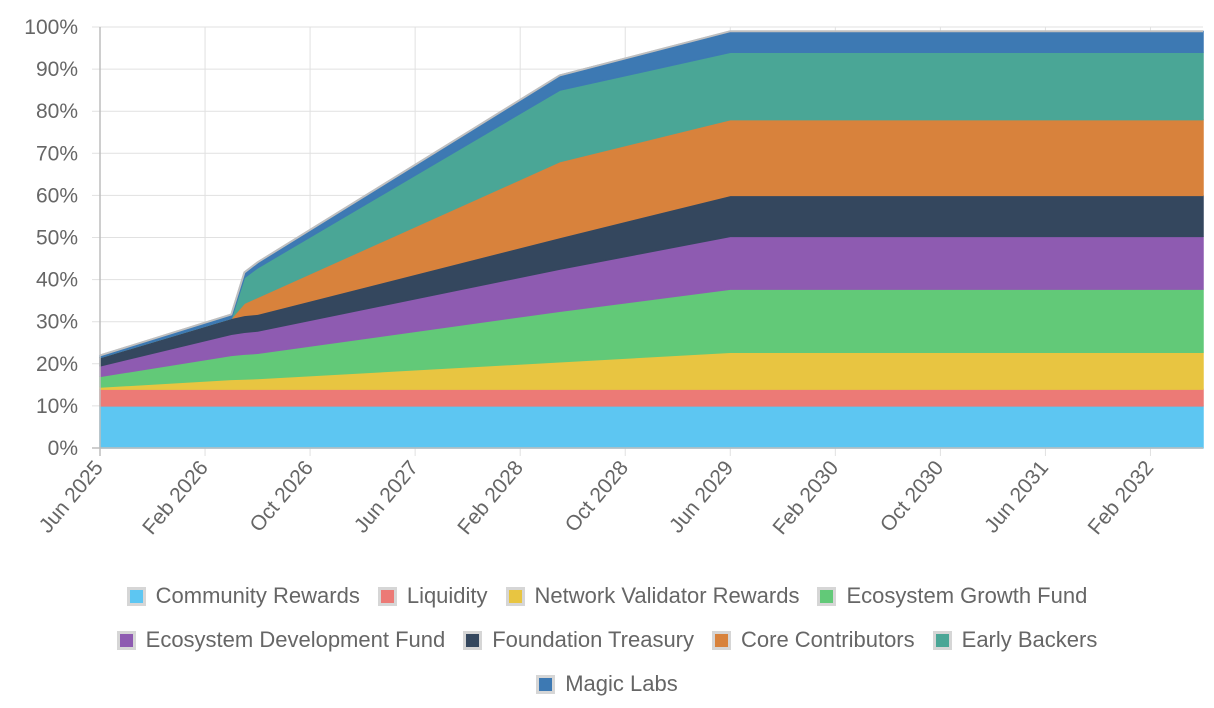  Describe the element at coordinates (57, 364) in the screenshot. I see `y-tick-label: 20%` at that location.